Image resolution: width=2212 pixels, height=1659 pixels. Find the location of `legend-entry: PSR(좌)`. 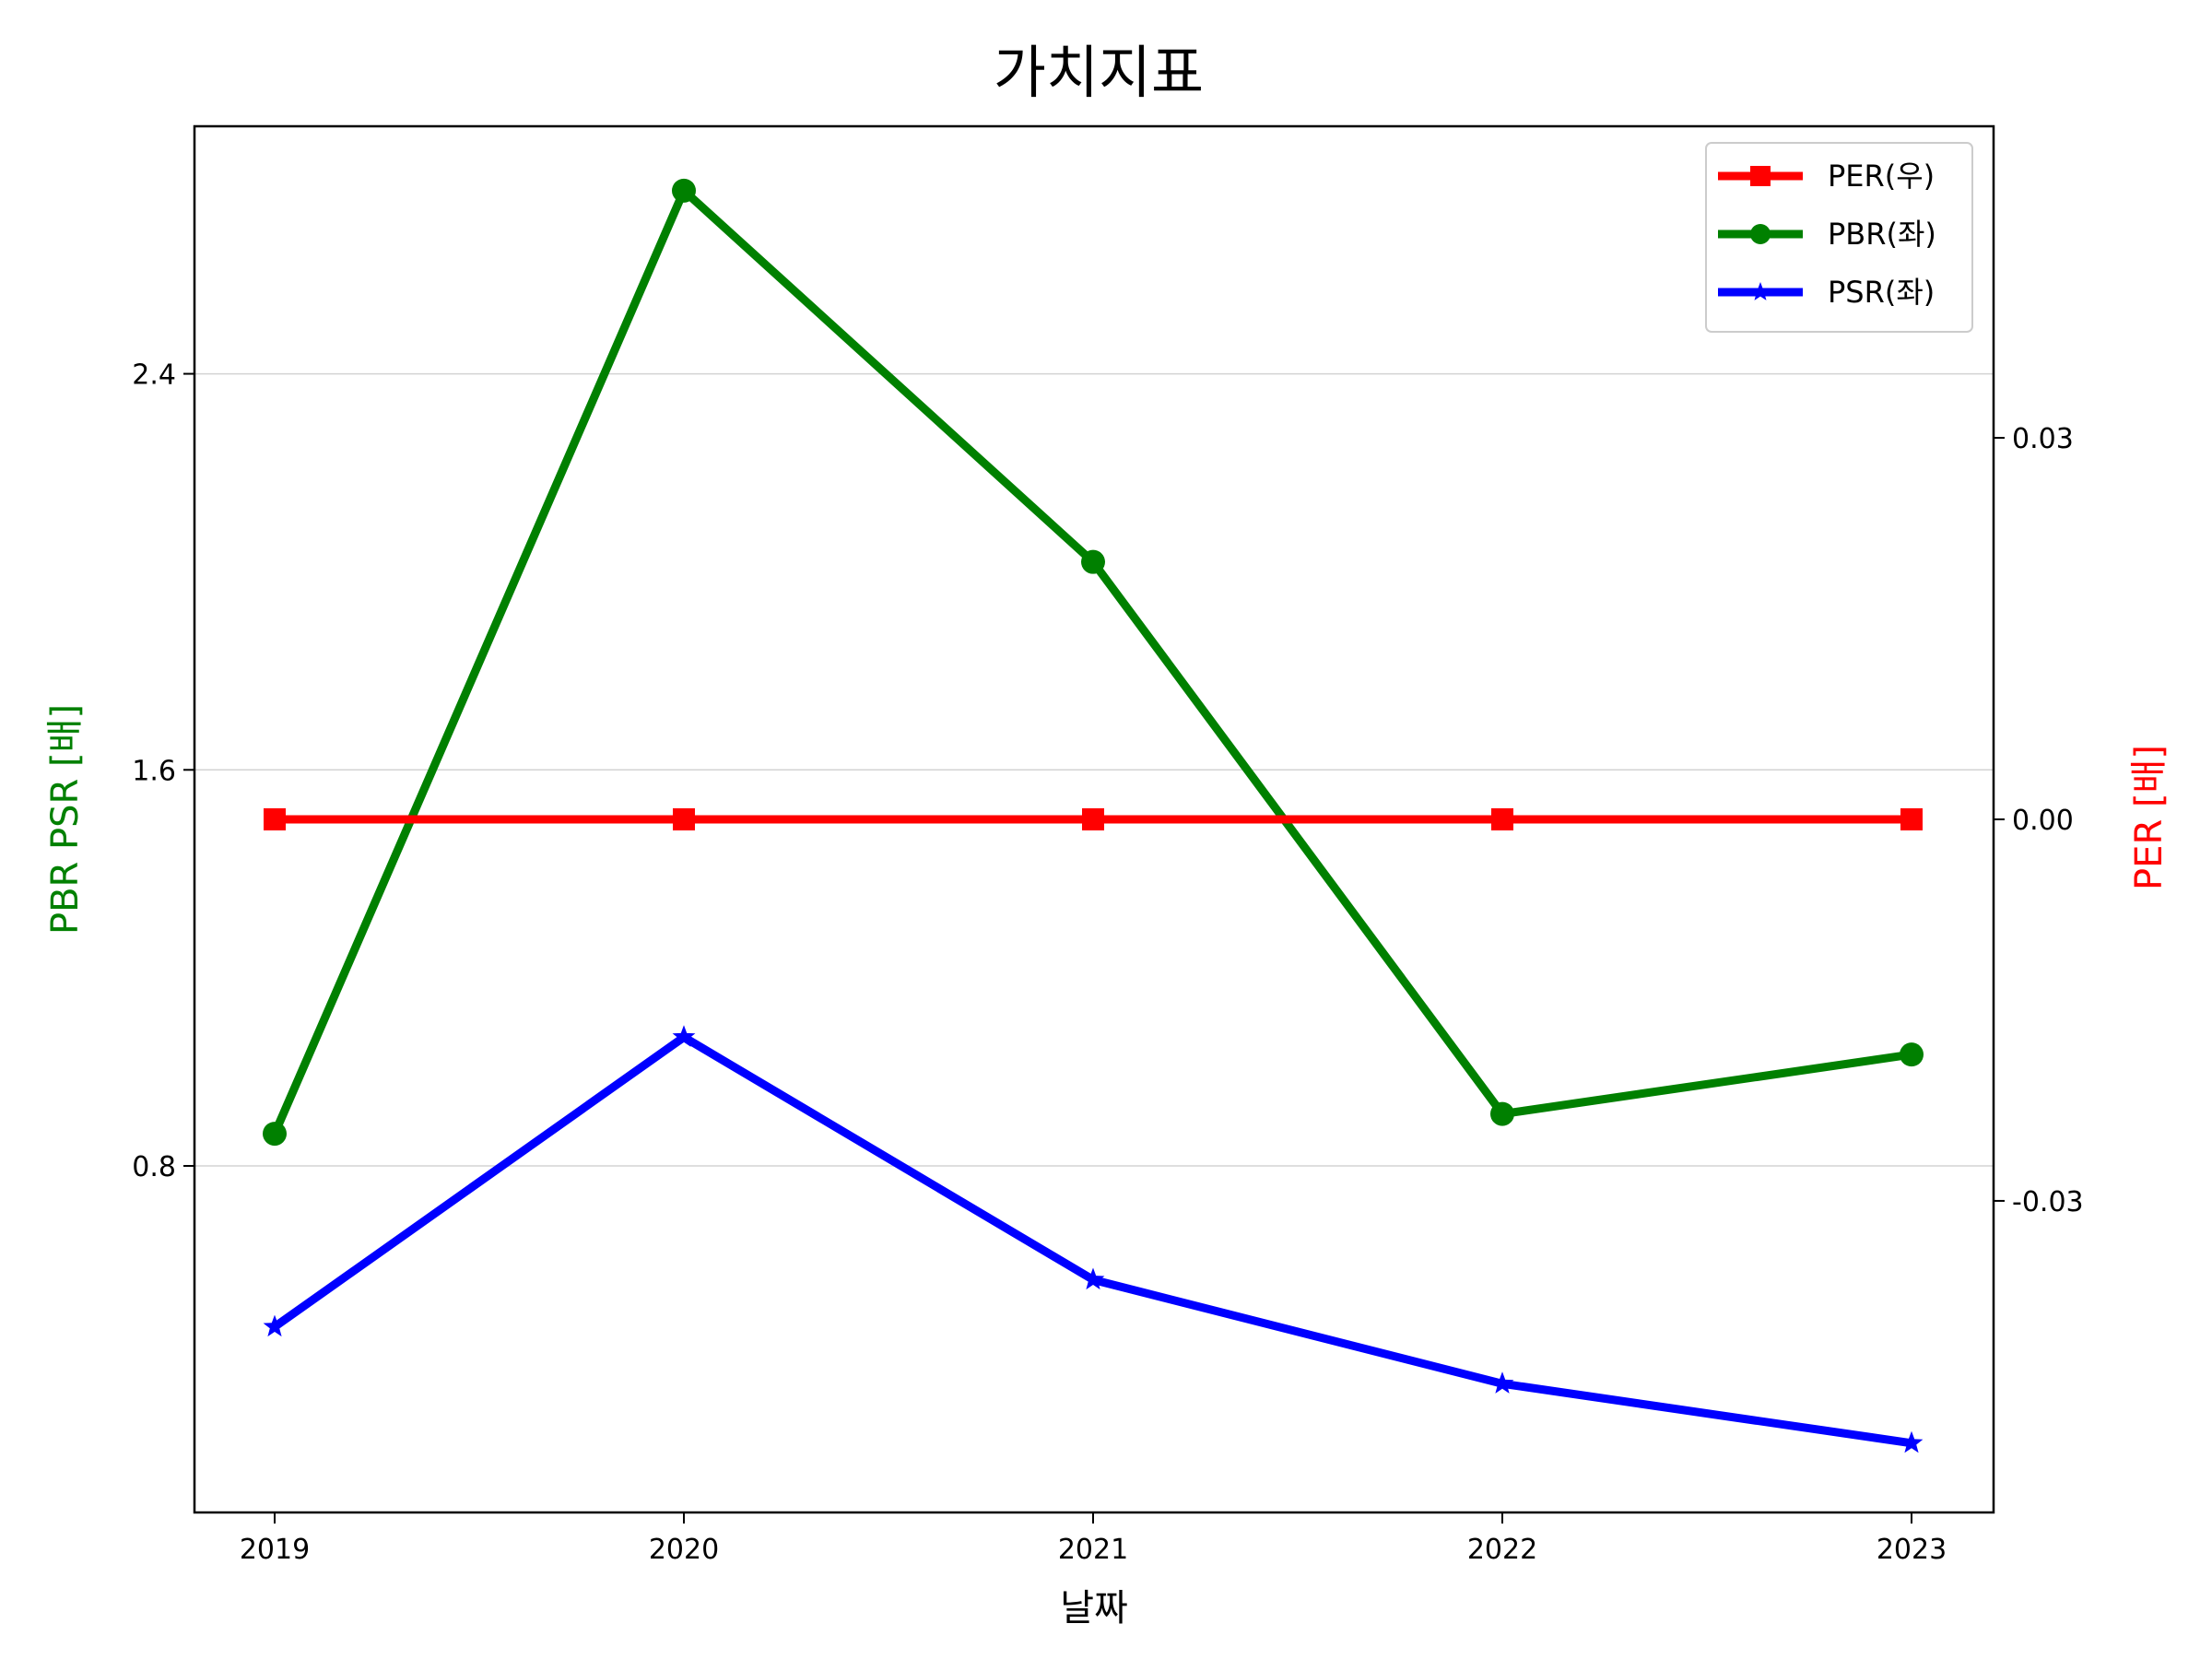

legend-entry: PSR(좌) is located at coordinates (1826, 292).